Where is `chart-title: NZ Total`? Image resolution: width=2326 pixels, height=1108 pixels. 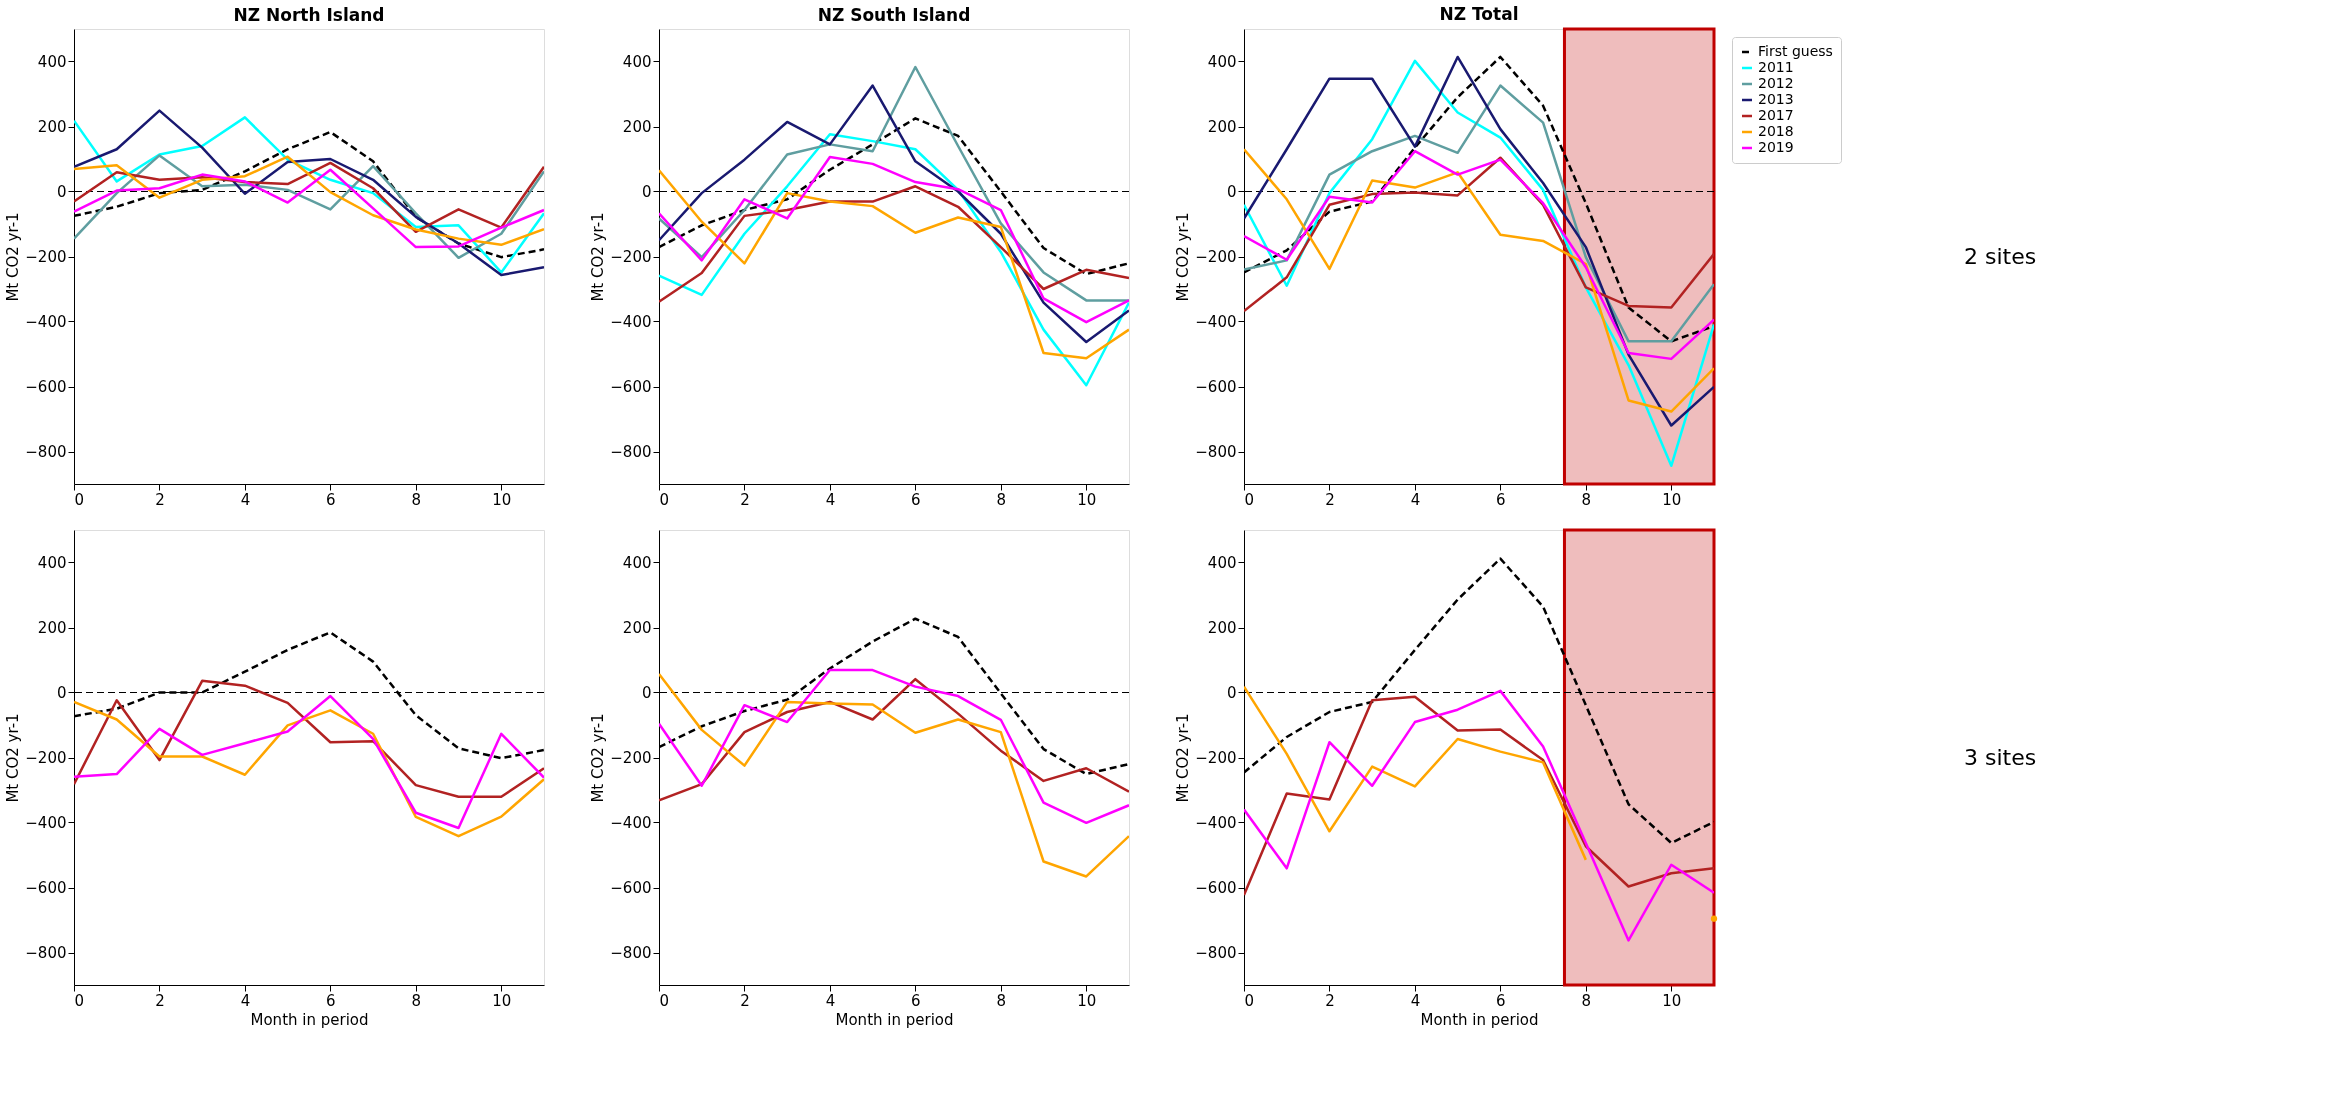 chart-title: NZ Total is located at coordinates (1479, 13).